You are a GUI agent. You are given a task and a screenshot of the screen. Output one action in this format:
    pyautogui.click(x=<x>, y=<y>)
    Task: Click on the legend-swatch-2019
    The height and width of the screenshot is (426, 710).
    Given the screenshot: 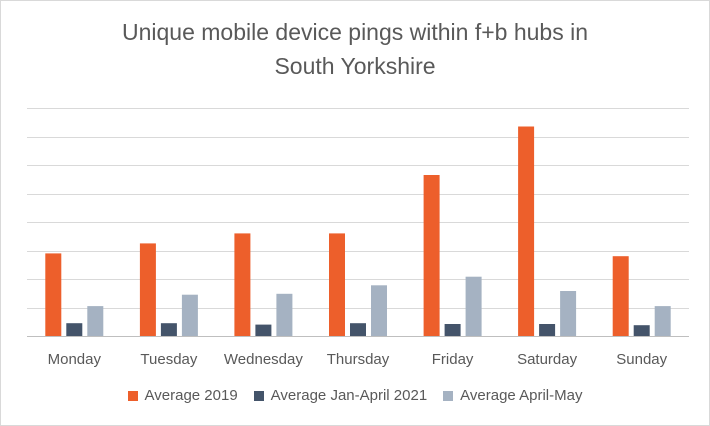 What is the action you would take?
    pyautogui.click(x=132, y=395)
    